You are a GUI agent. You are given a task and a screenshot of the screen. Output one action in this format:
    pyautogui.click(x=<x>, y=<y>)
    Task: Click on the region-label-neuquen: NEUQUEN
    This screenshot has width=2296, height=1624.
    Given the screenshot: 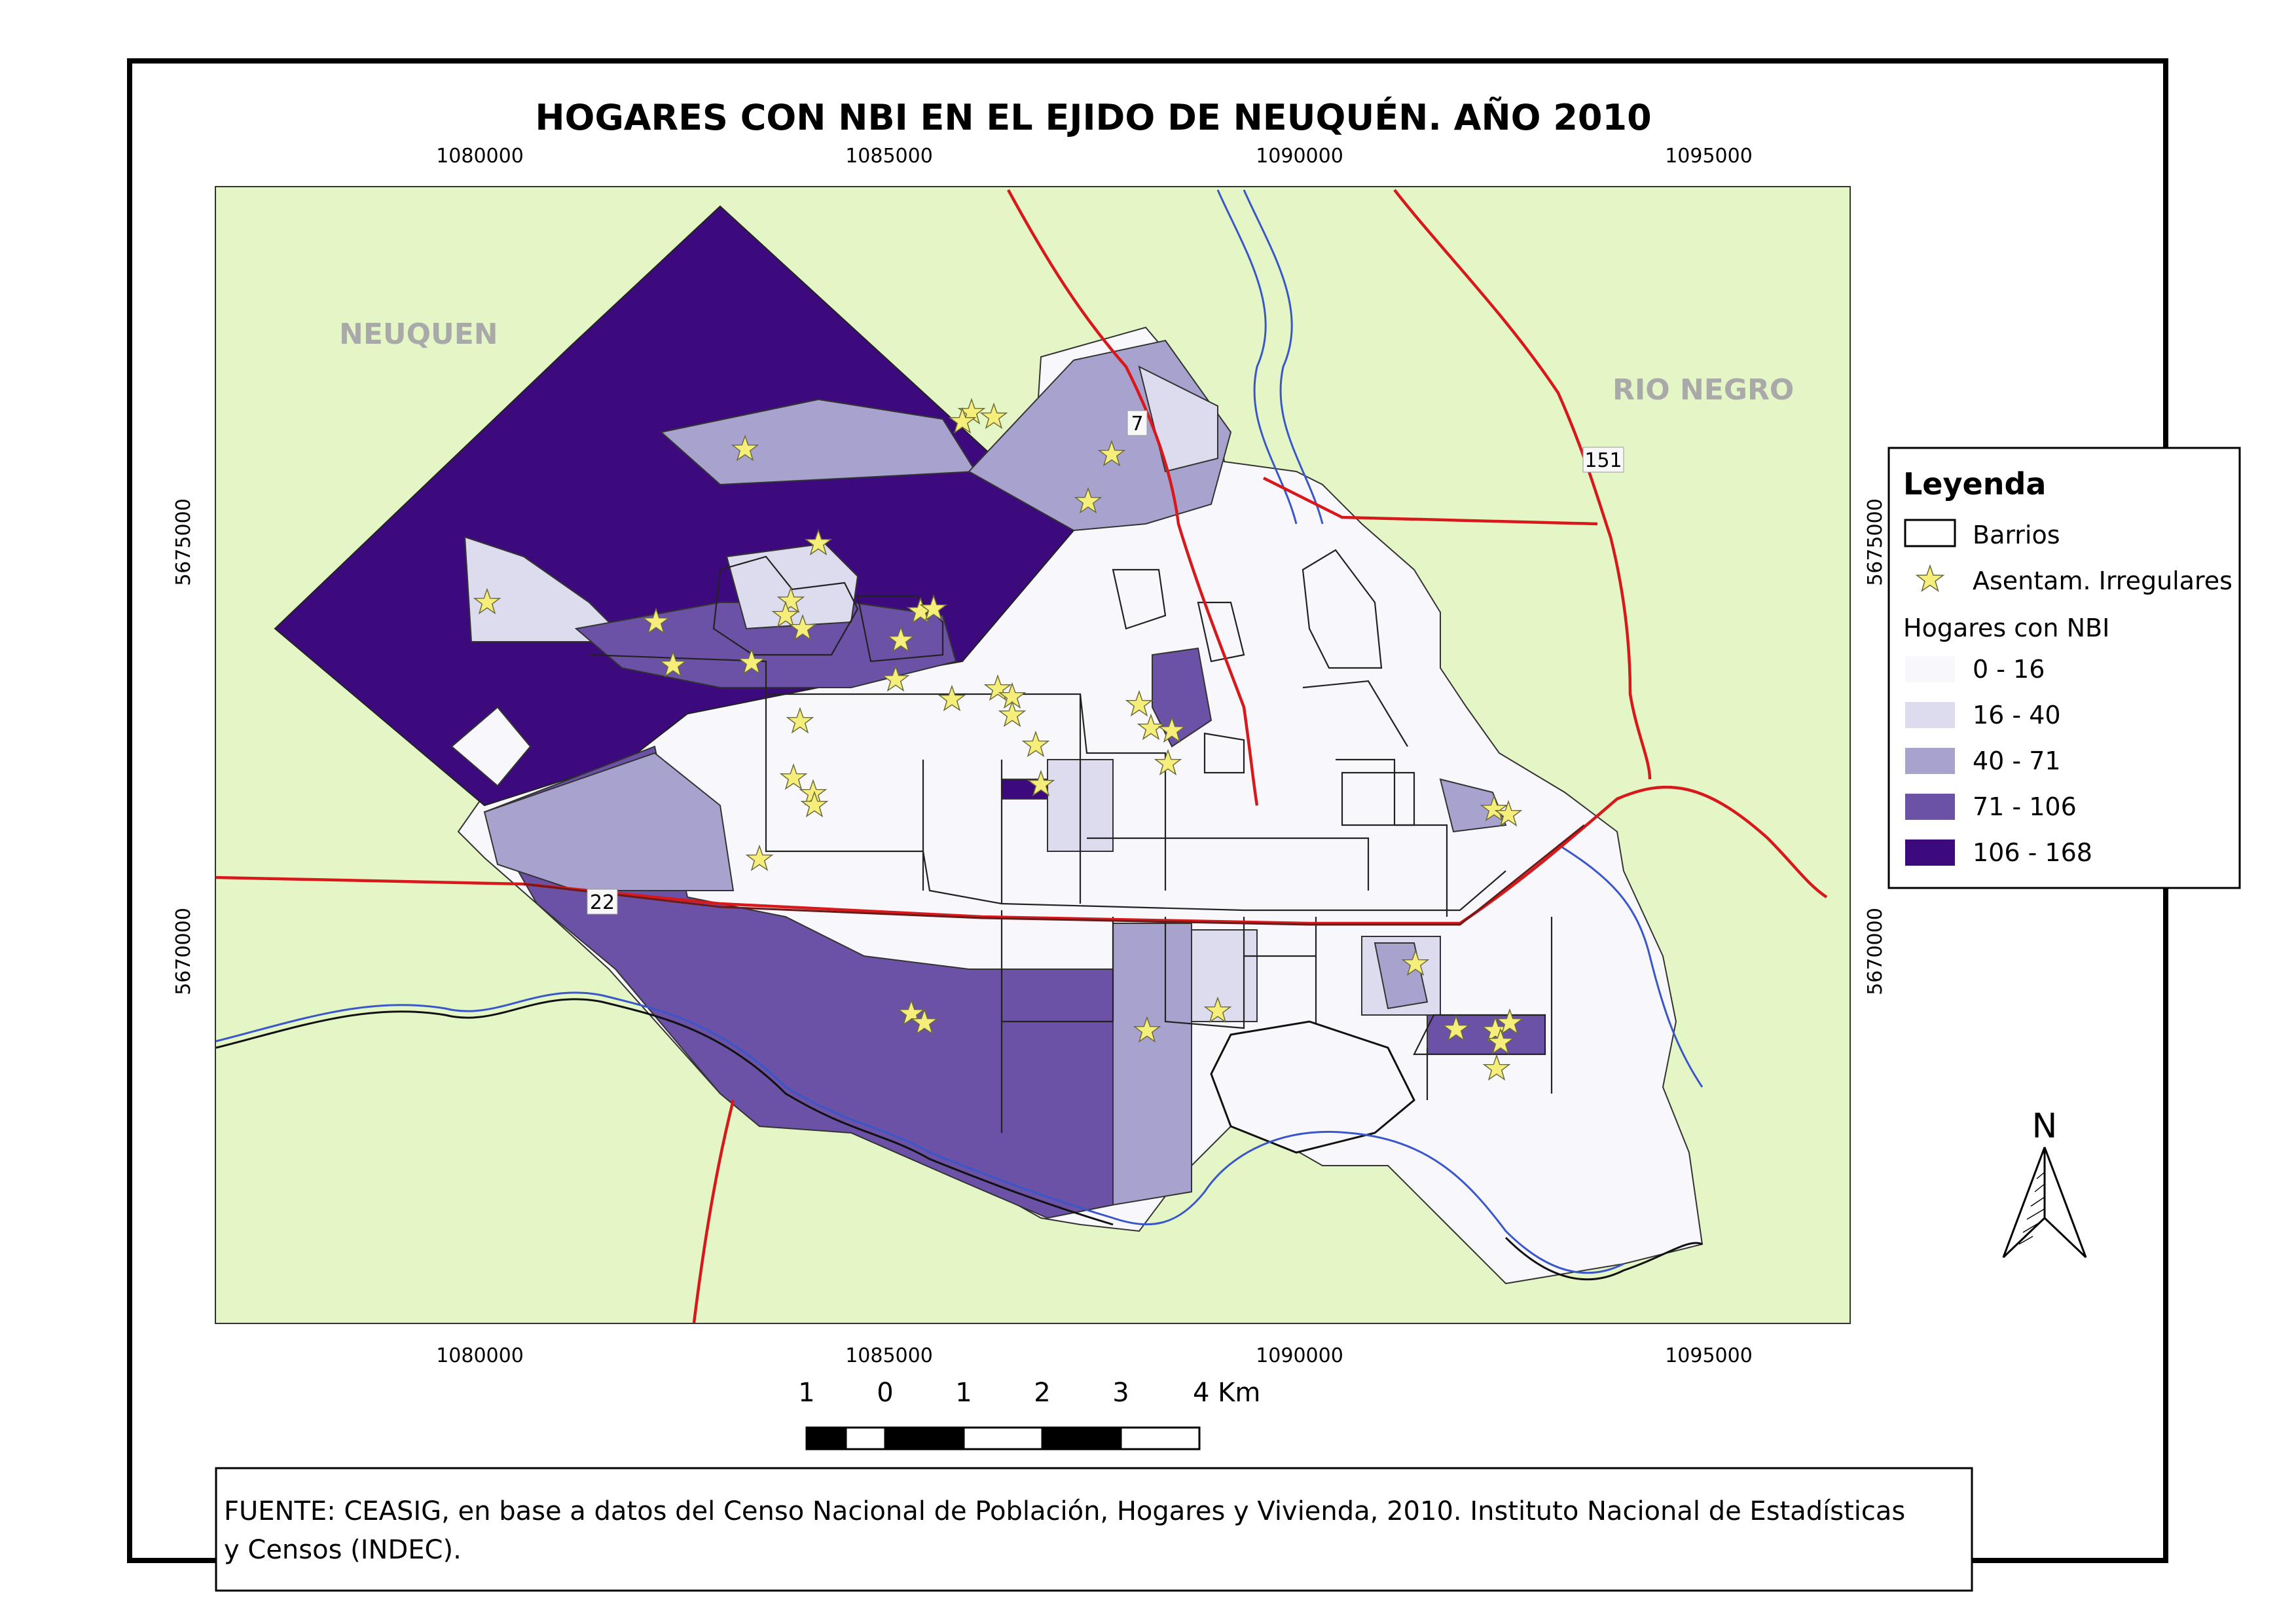 What is the action you would take?
    pyautogui.click(x=418, y=334)
    